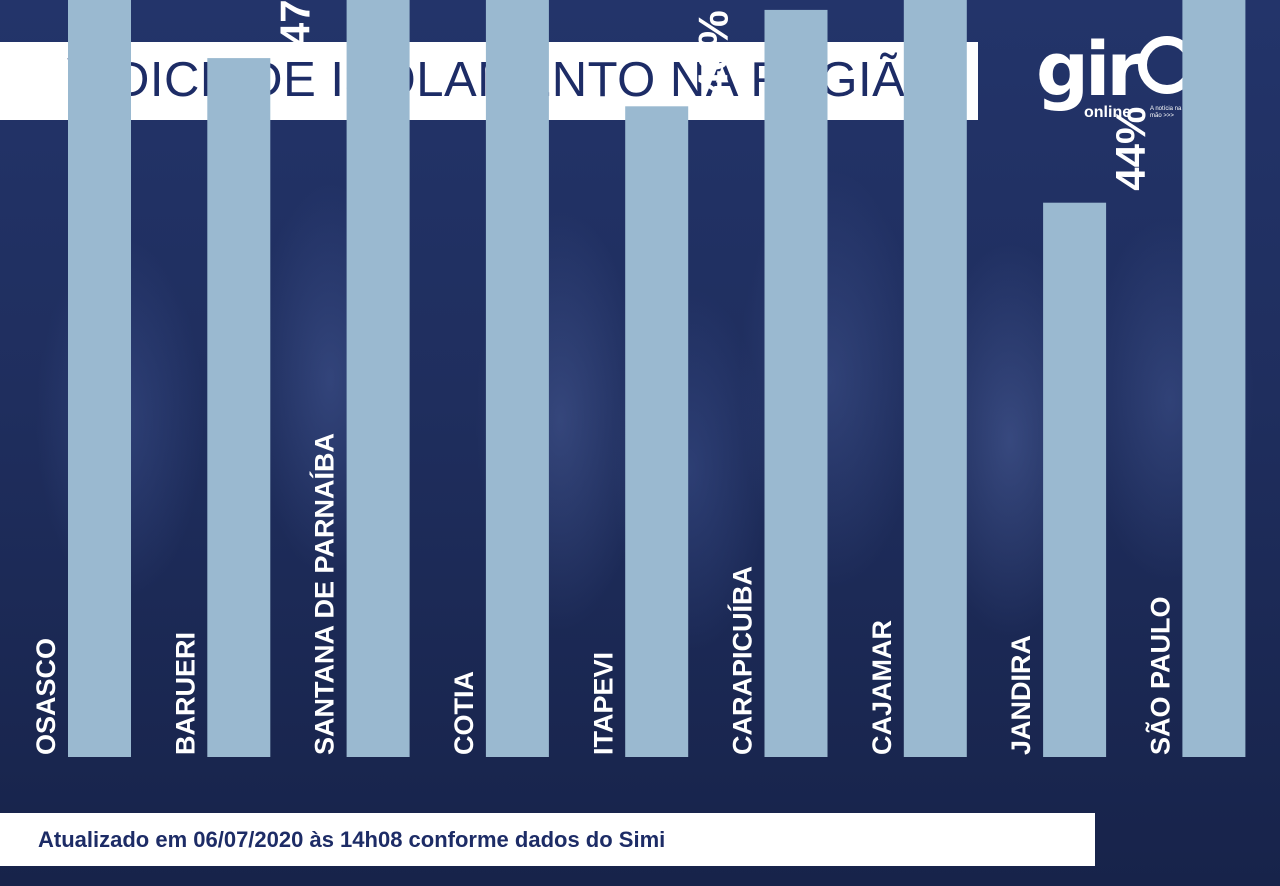  Describe the element at coordinates (324, 594) in the screenshot. I see `category-label-2: SANTANA DE PARNAÍBA` at that location.